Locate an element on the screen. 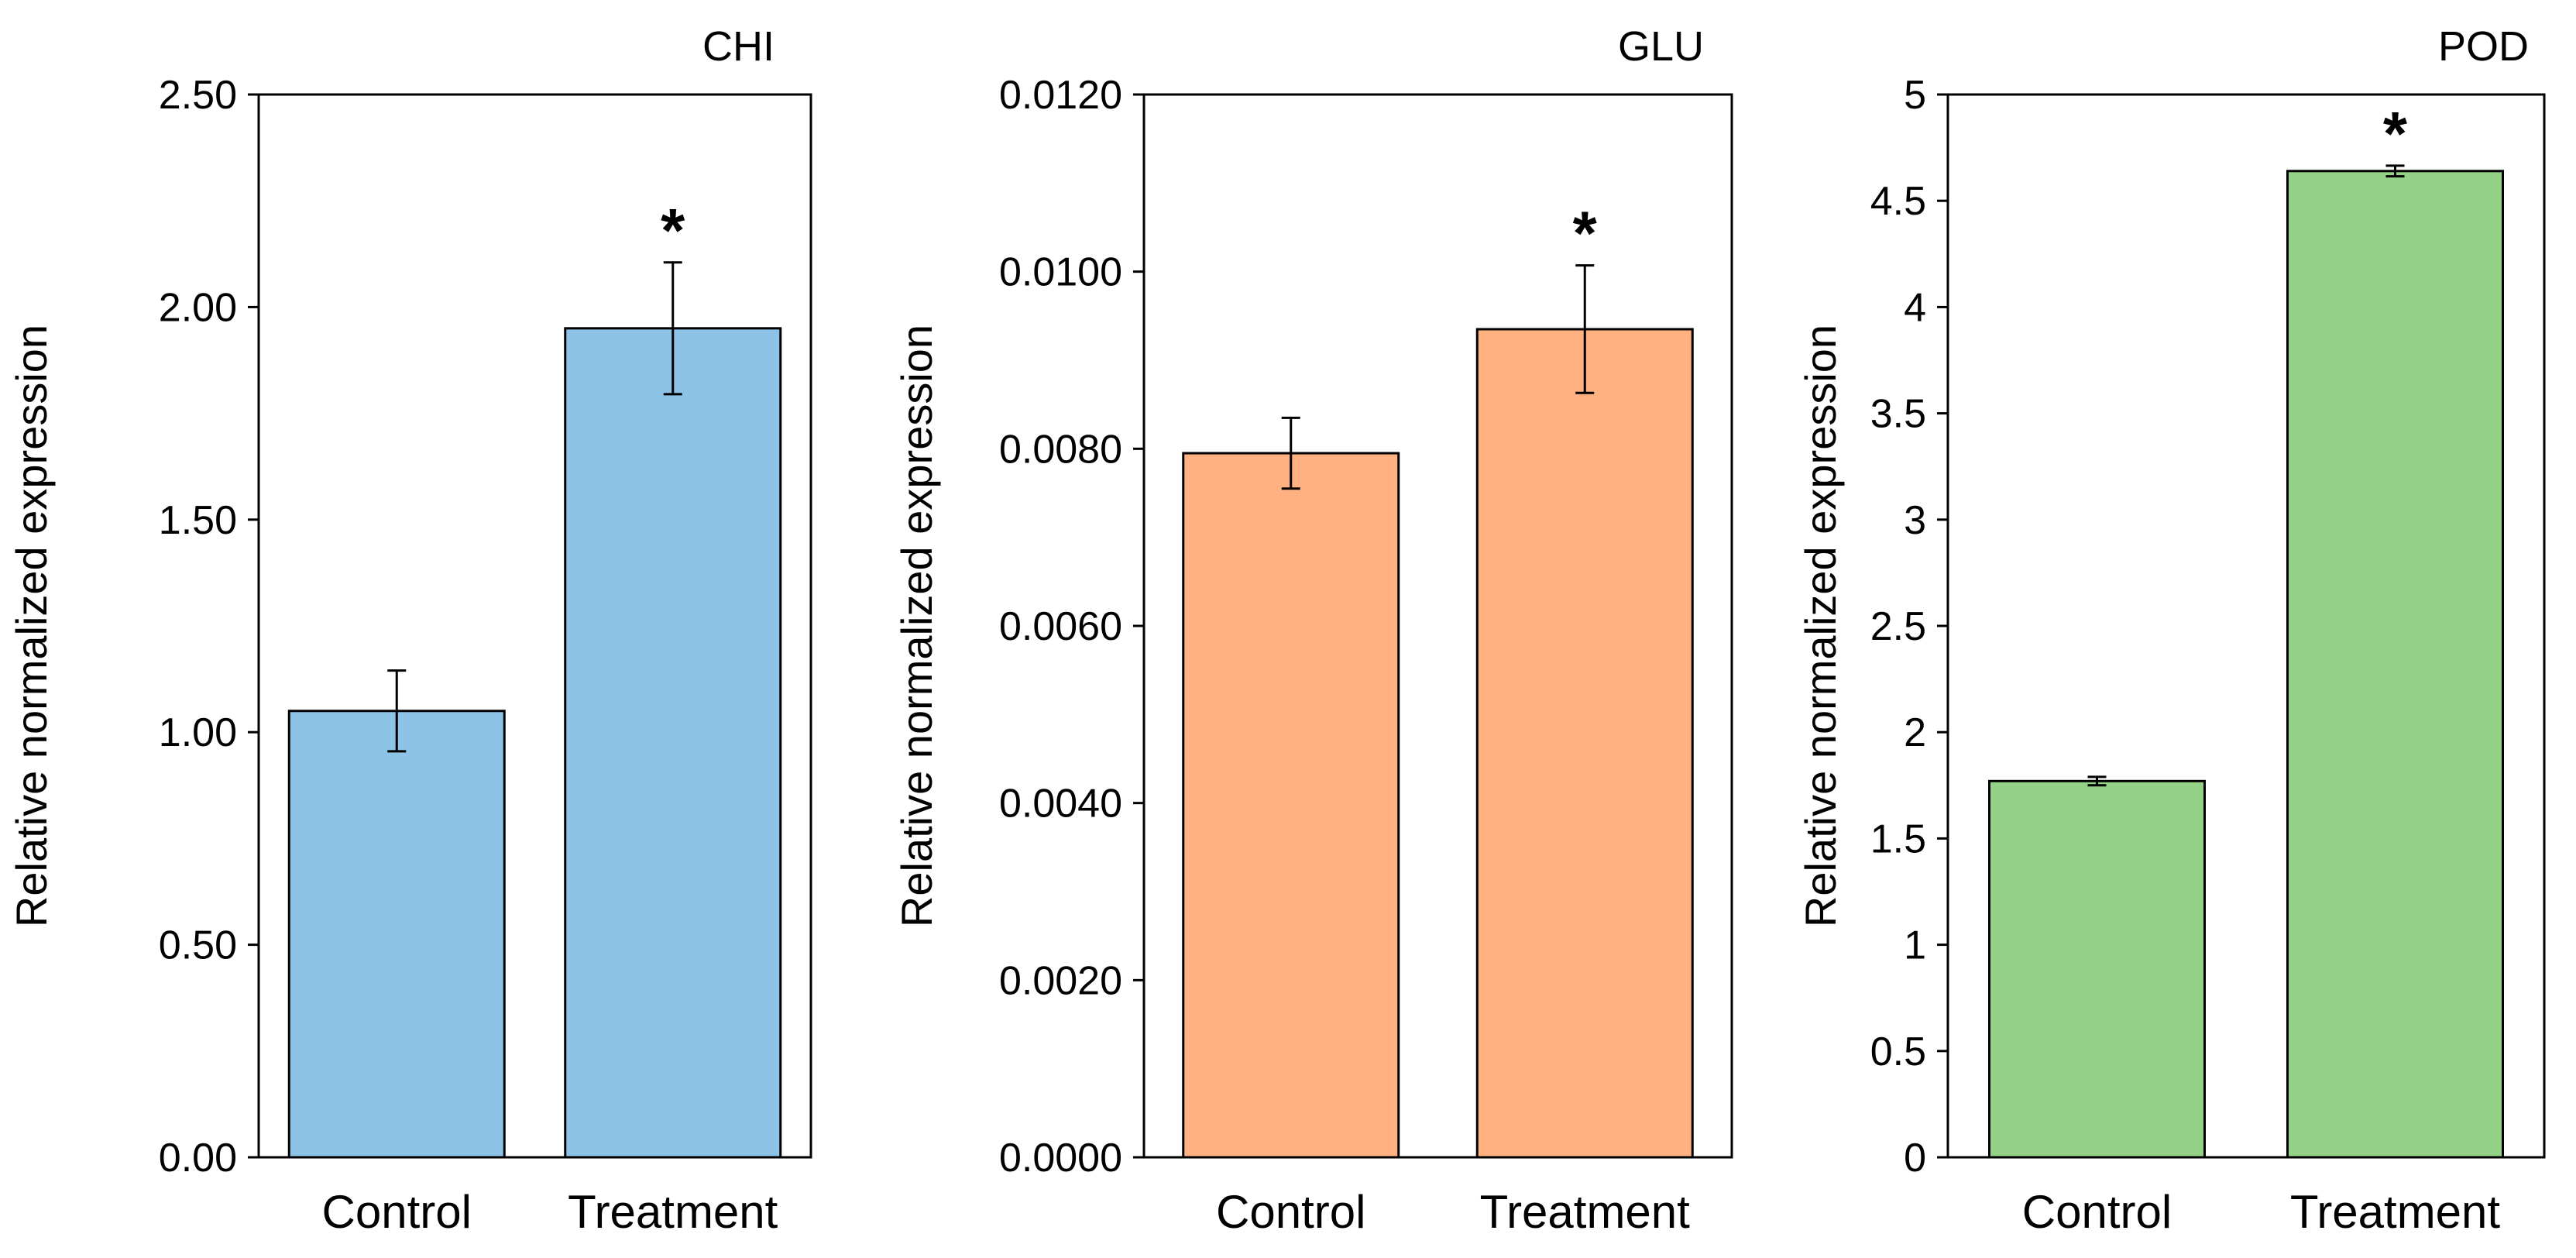 Image resolution: width=2576 pixels, height=1258 pixels. y-tick-label: 2.5 is located at coordinates (1898, 626).